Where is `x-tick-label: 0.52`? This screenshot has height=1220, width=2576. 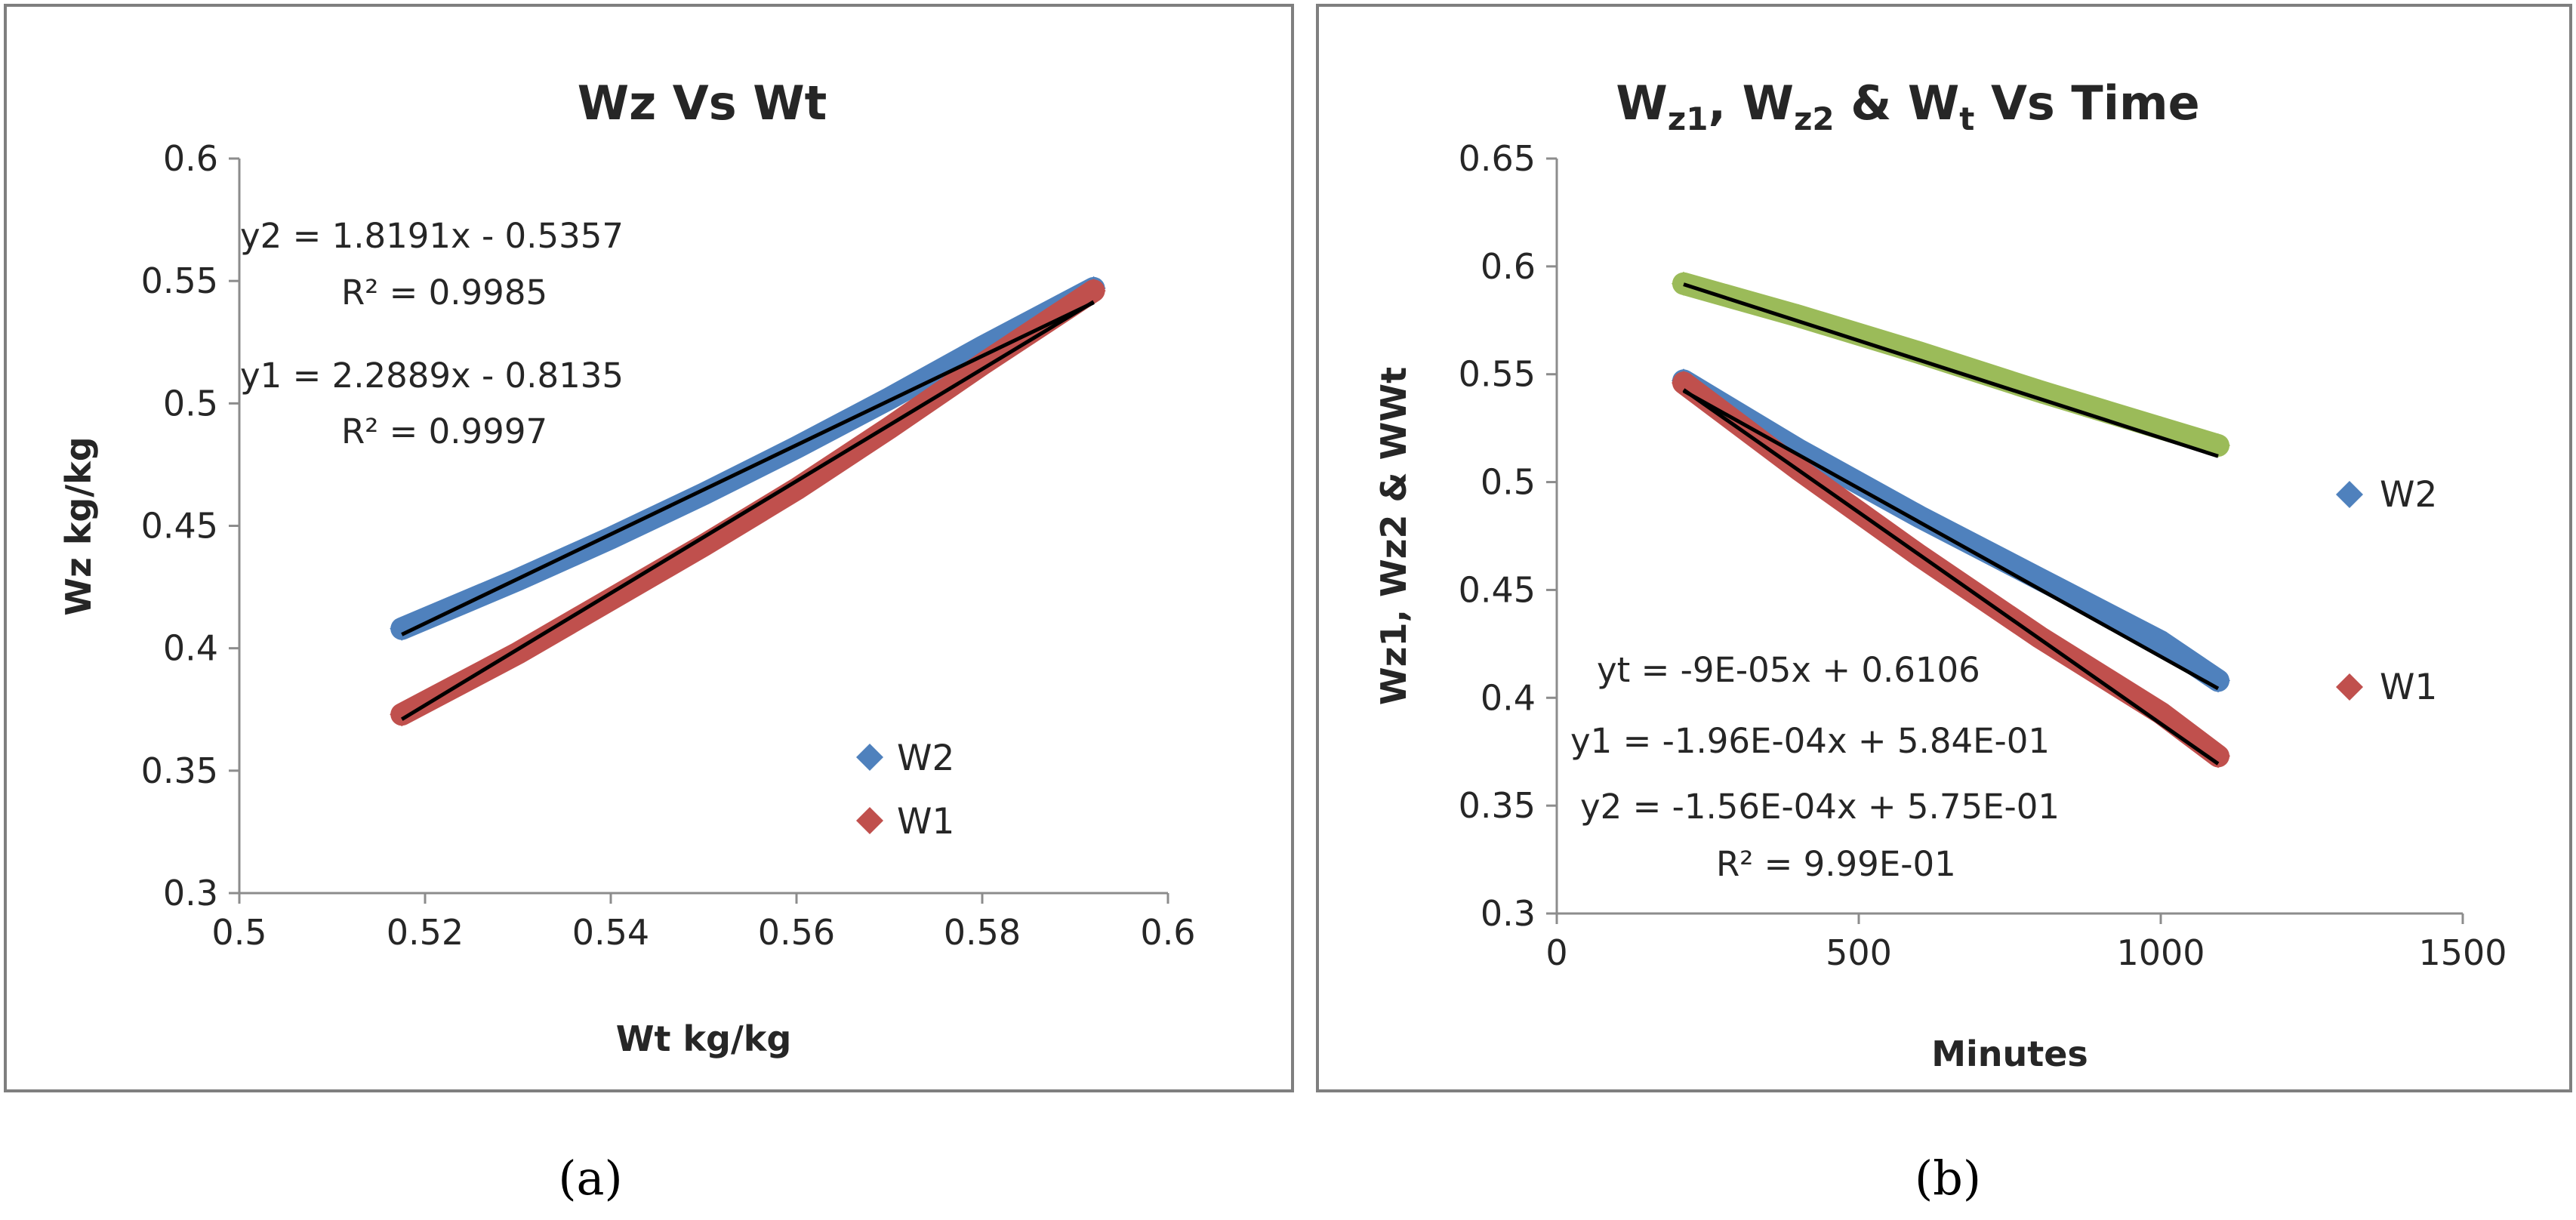
x-tick-label: 0.52 is located at coordinates (425, 932).